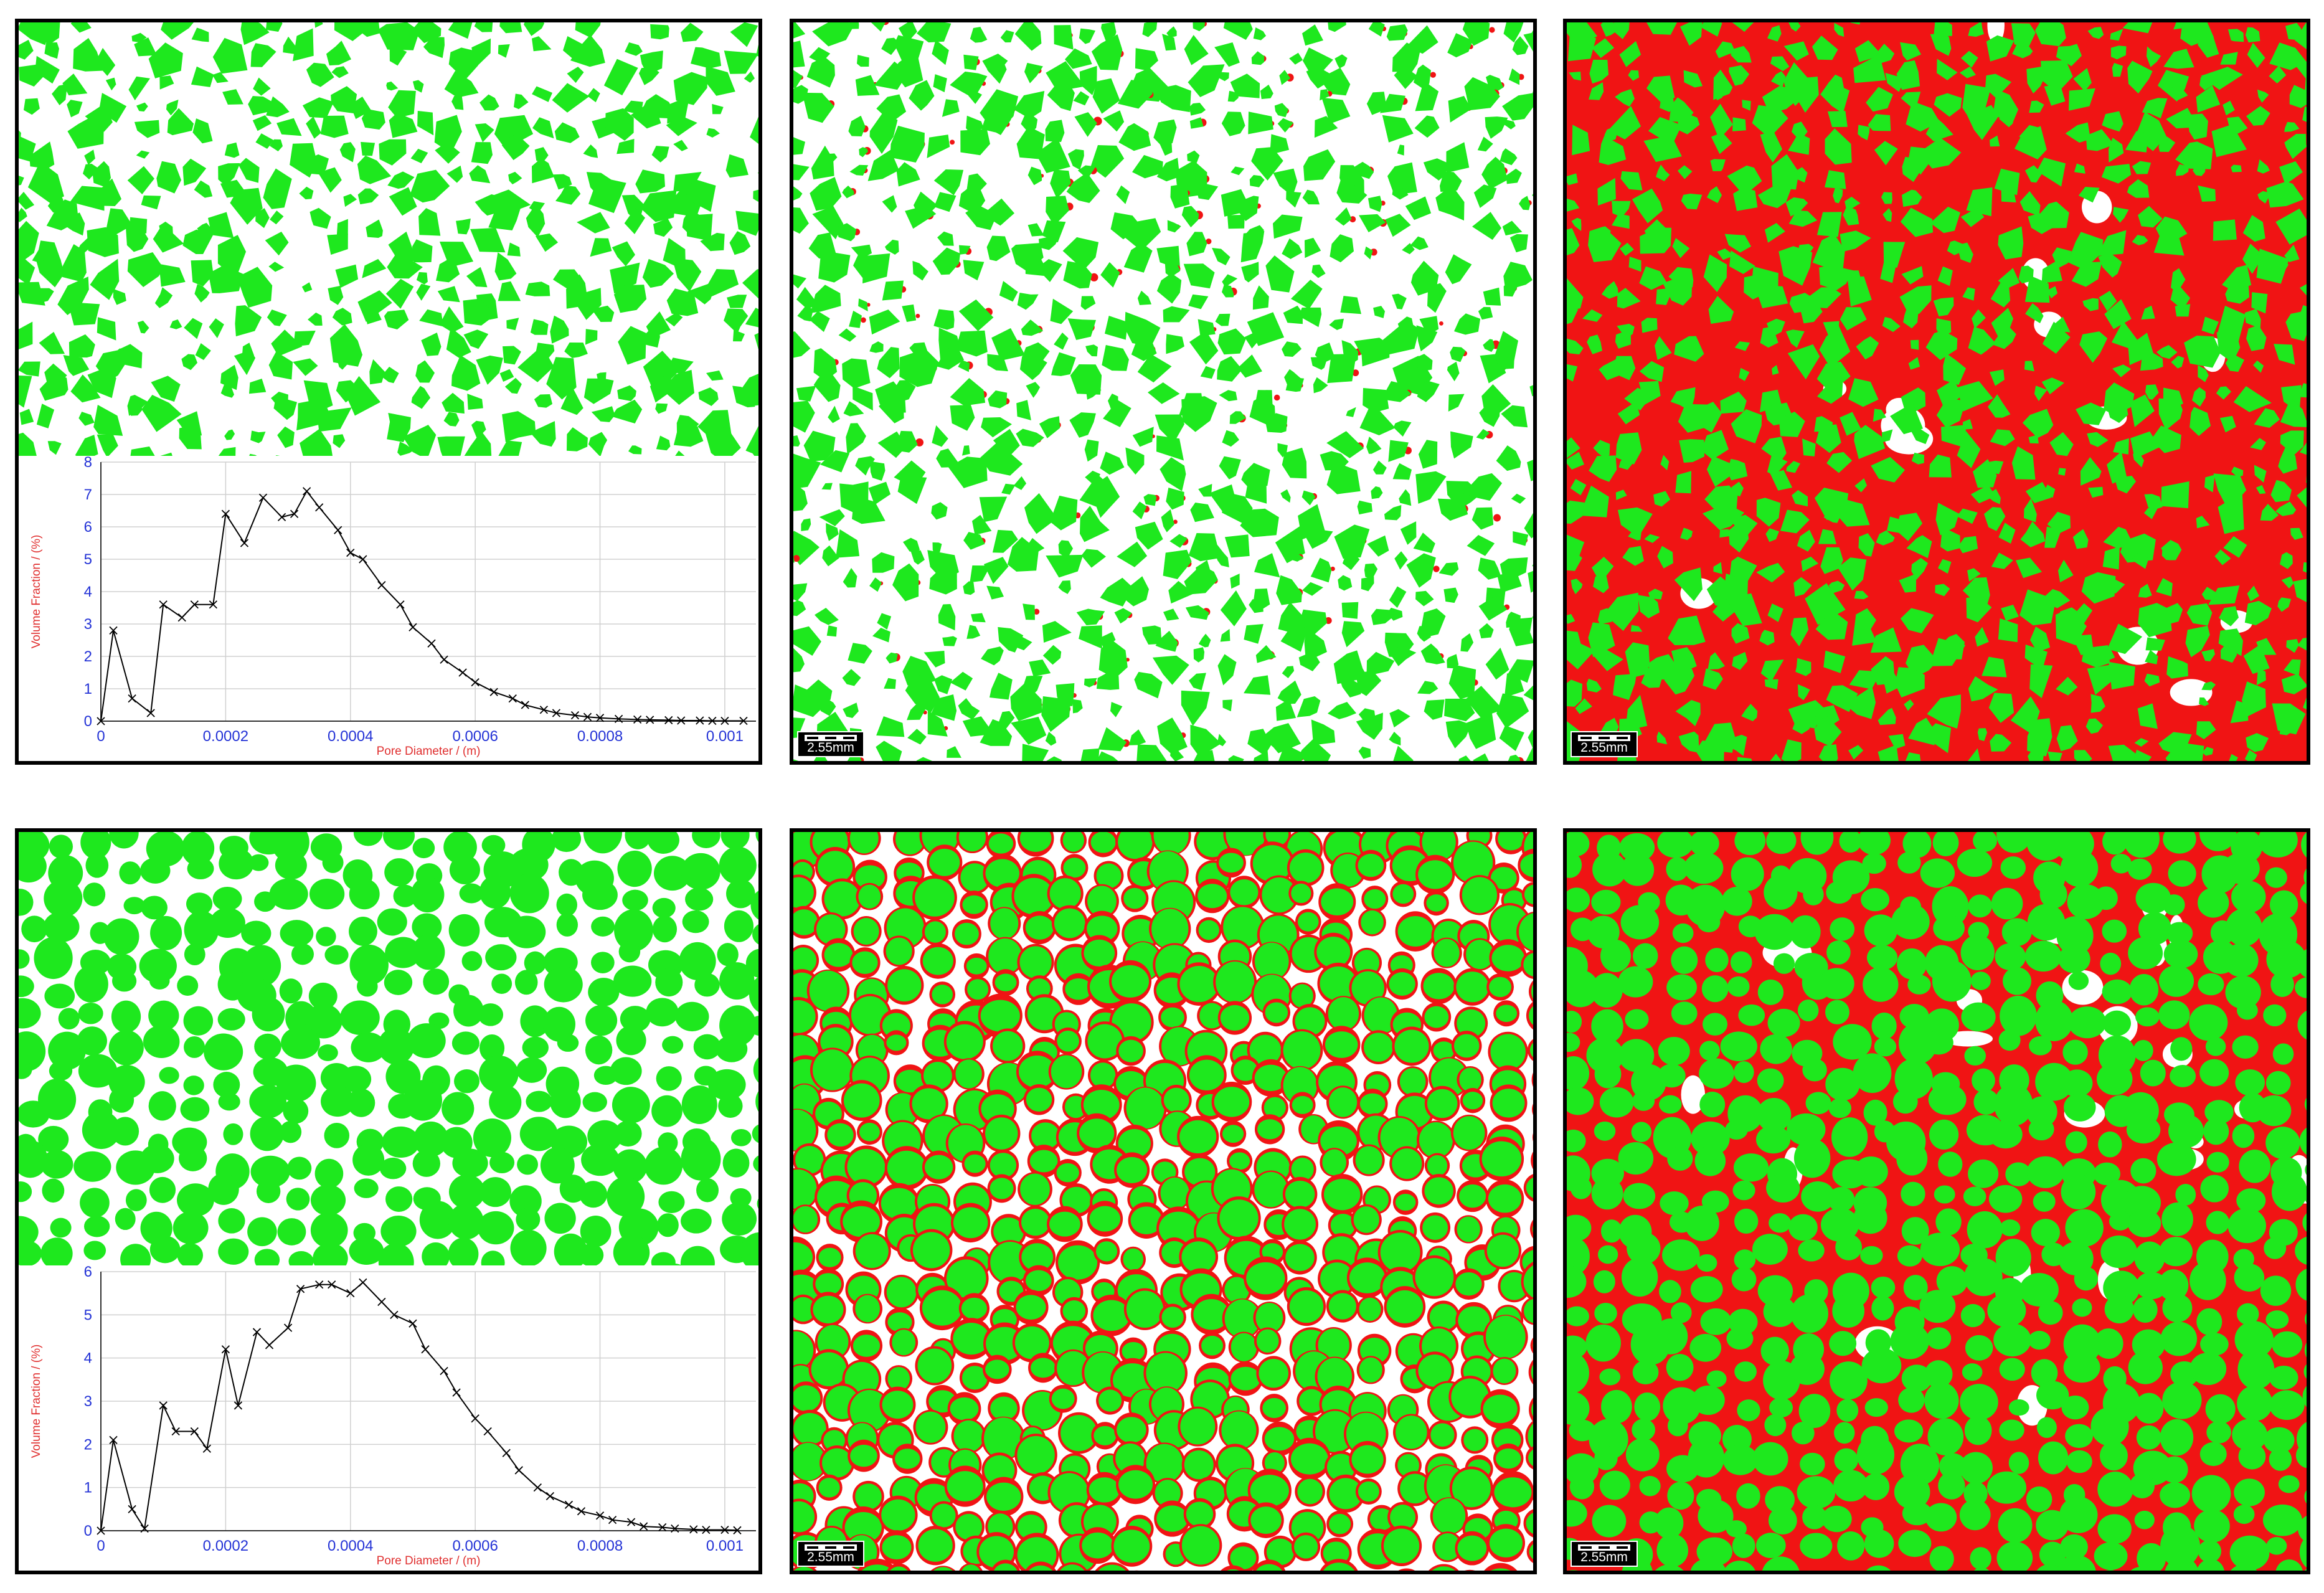 This screenshot has height=1593, width=2324. I want to click on pore-speck, so click(1437, 568).